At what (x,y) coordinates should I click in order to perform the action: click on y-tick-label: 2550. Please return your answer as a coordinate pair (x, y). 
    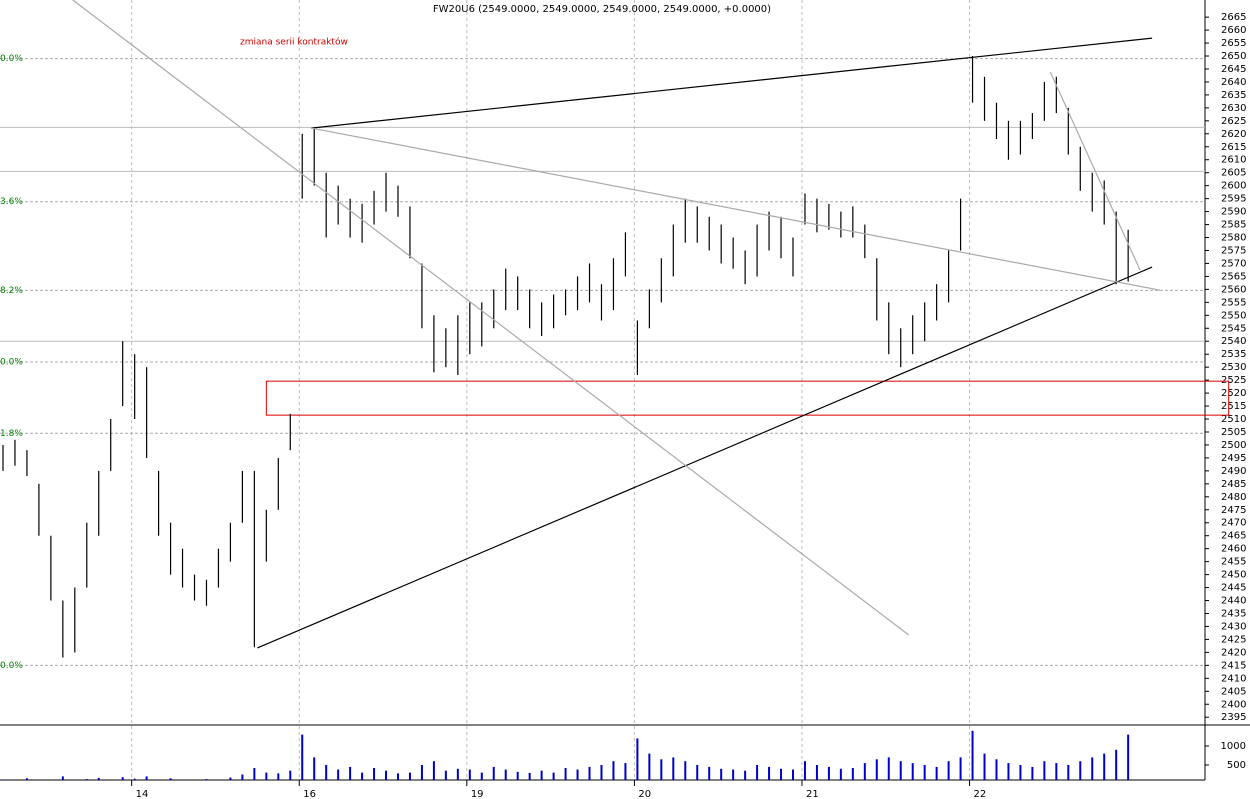
    Looking at the image, I should click on (1233, 315).